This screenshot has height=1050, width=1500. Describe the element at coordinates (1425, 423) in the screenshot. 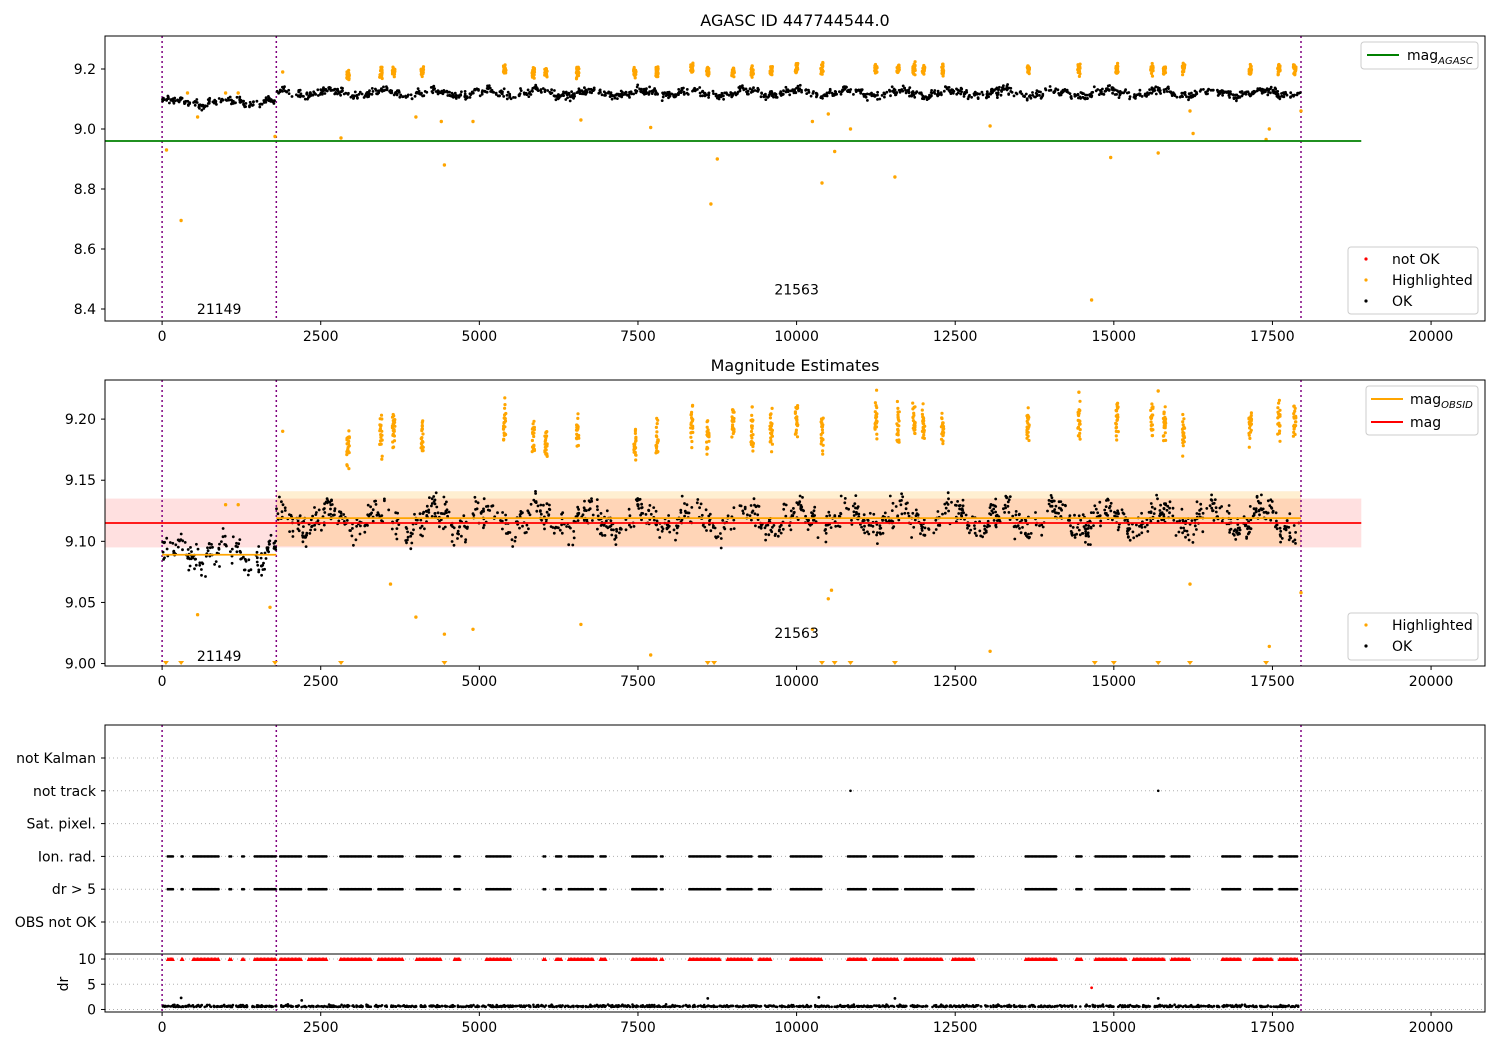

I see `legend-label-mag: mag` at that location.